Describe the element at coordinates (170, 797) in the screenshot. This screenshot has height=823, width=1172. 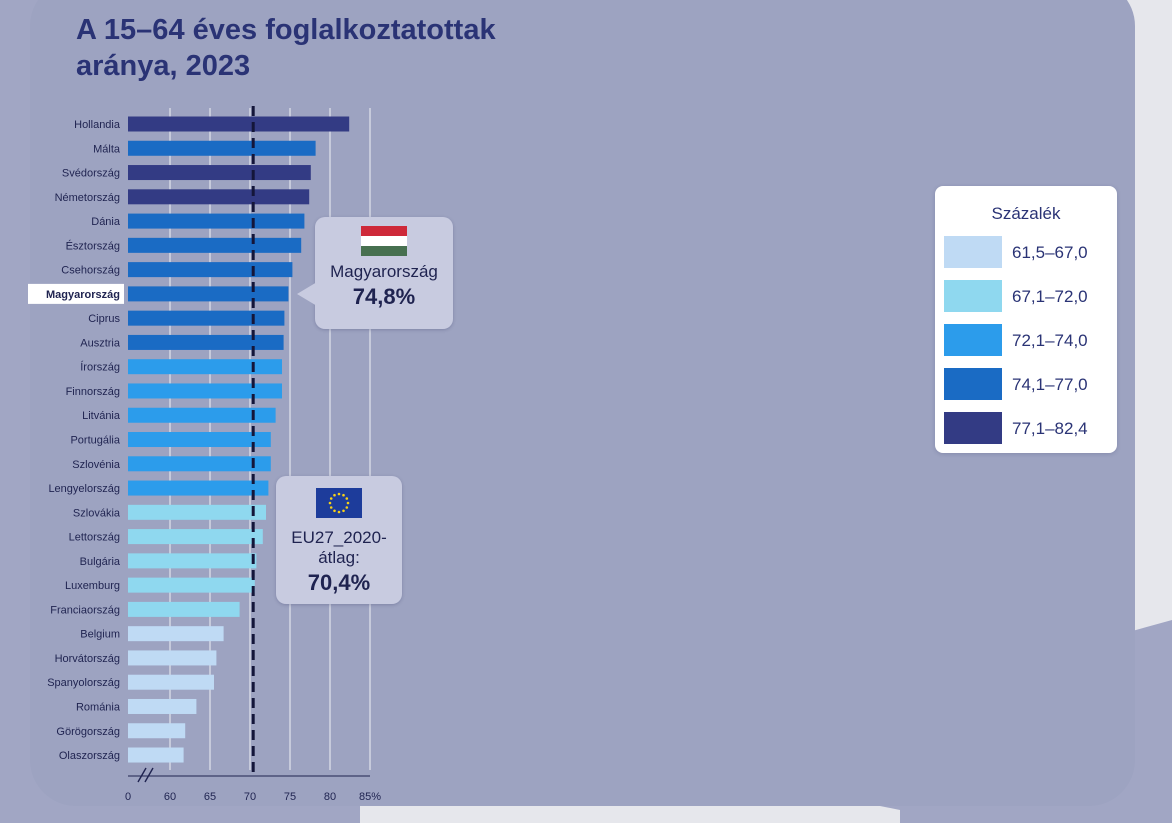
I see `x-tick-label: 60` at that location.